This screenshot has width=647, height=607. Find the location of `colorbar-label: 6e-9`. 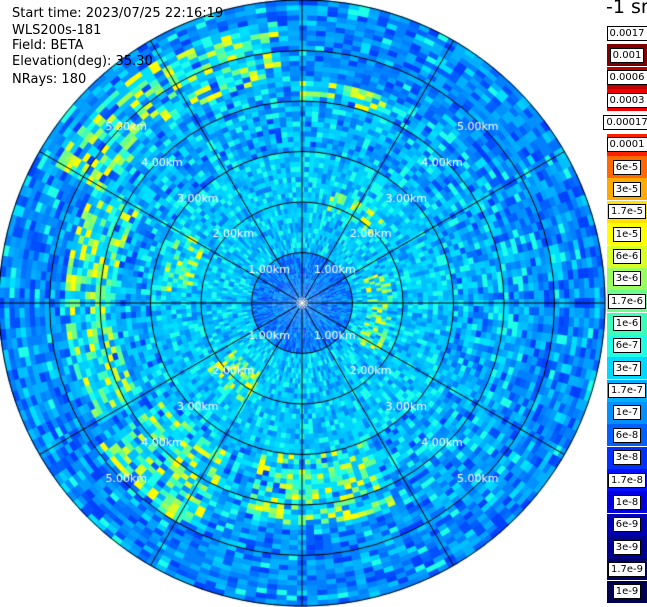

colorbar-label: 6e-9 is located at coordinates (627, 525).